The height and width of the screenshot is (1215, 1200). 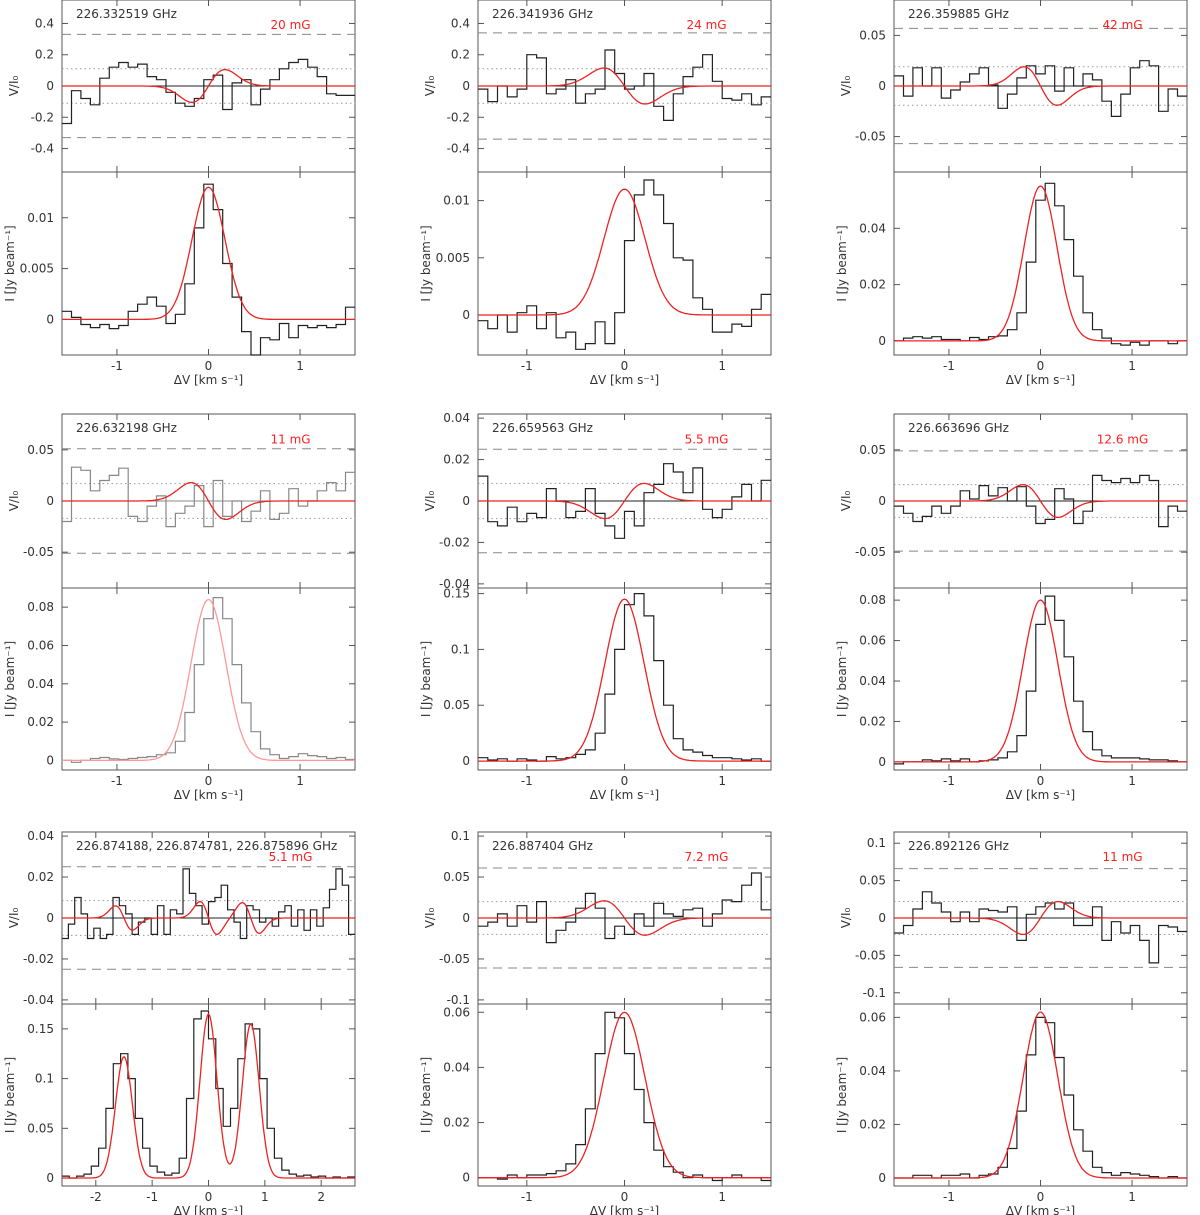 What do you see at coordinates (453, 258) in the screenshot?
I see `i-ytick-label: 0.005` at bounding box center [453, 258].